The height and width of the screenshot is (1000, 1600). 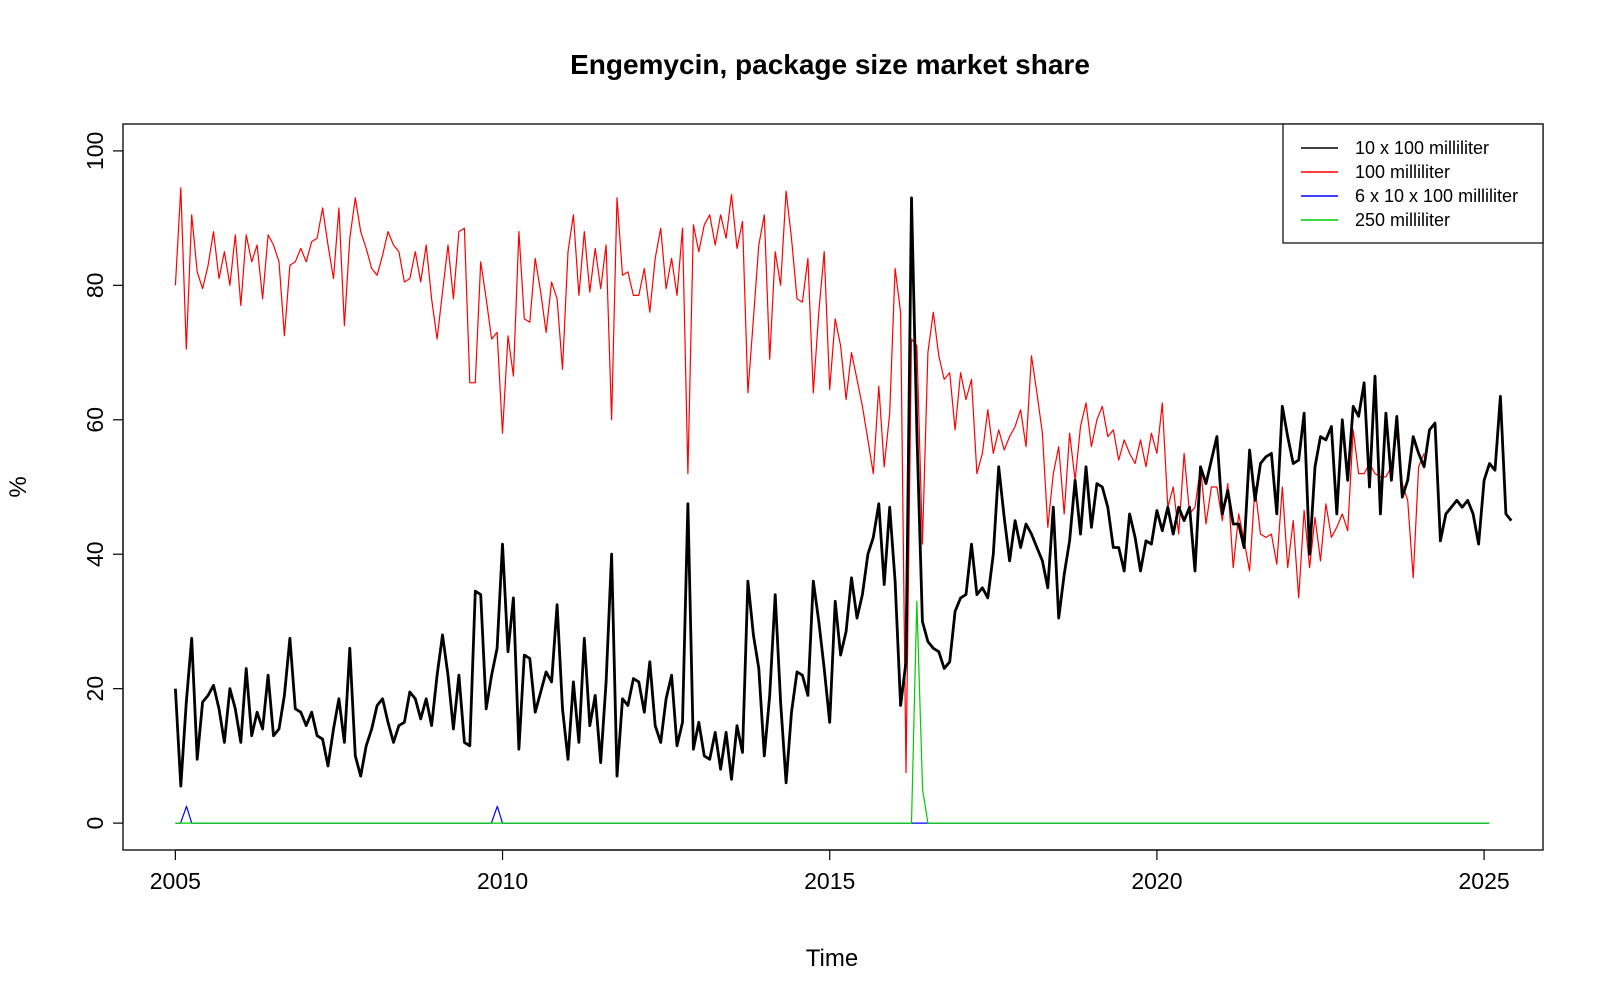 I want to click on x-tick-label: 2005, so click(x=175, y=881).